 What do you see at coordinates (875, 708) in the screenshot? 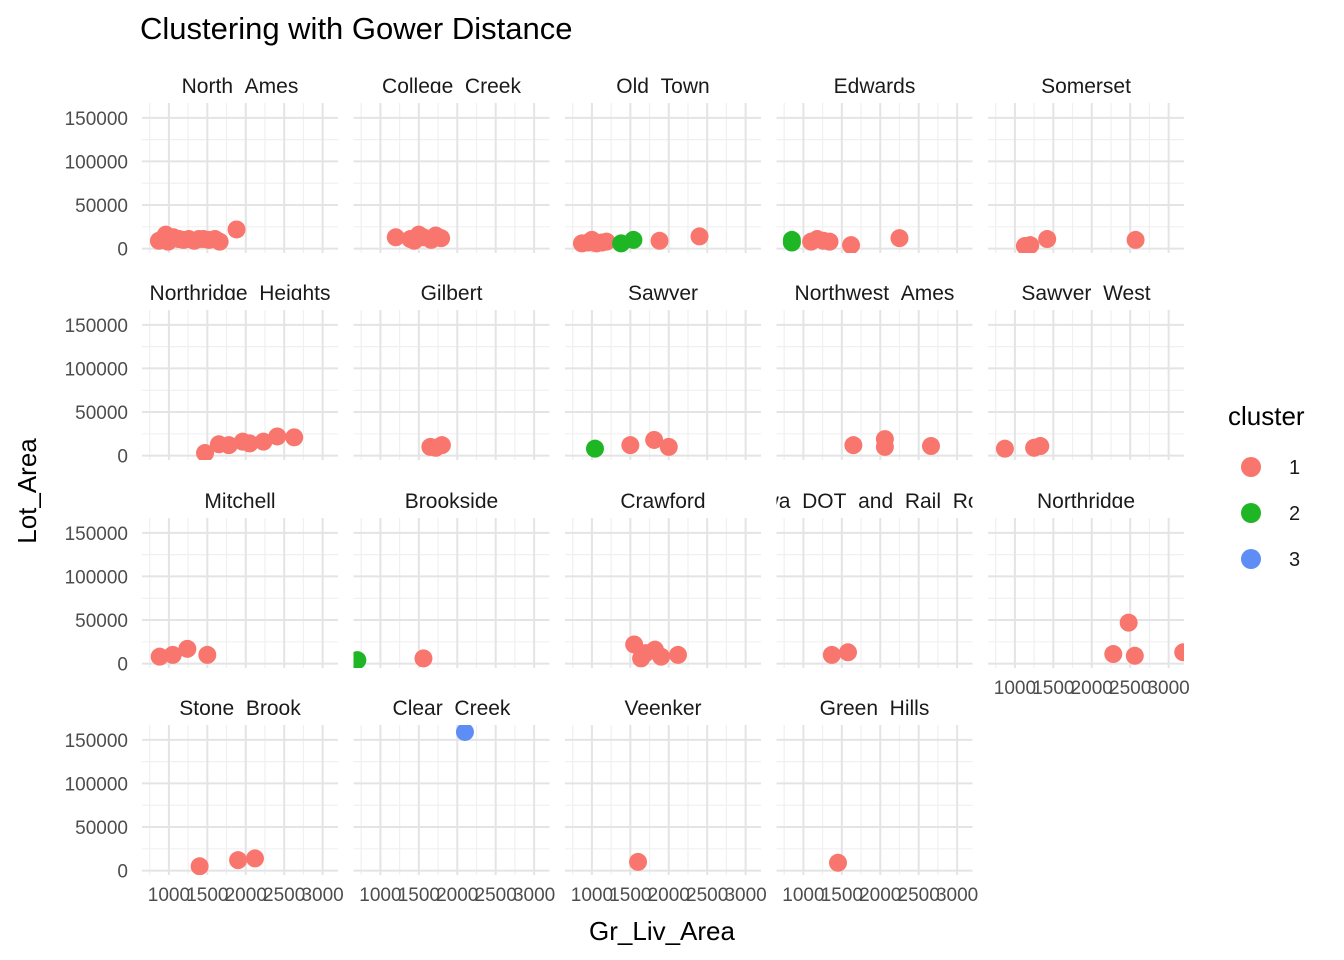
I see `facet-label: Green_Hills` at bounding box center [875, 708].